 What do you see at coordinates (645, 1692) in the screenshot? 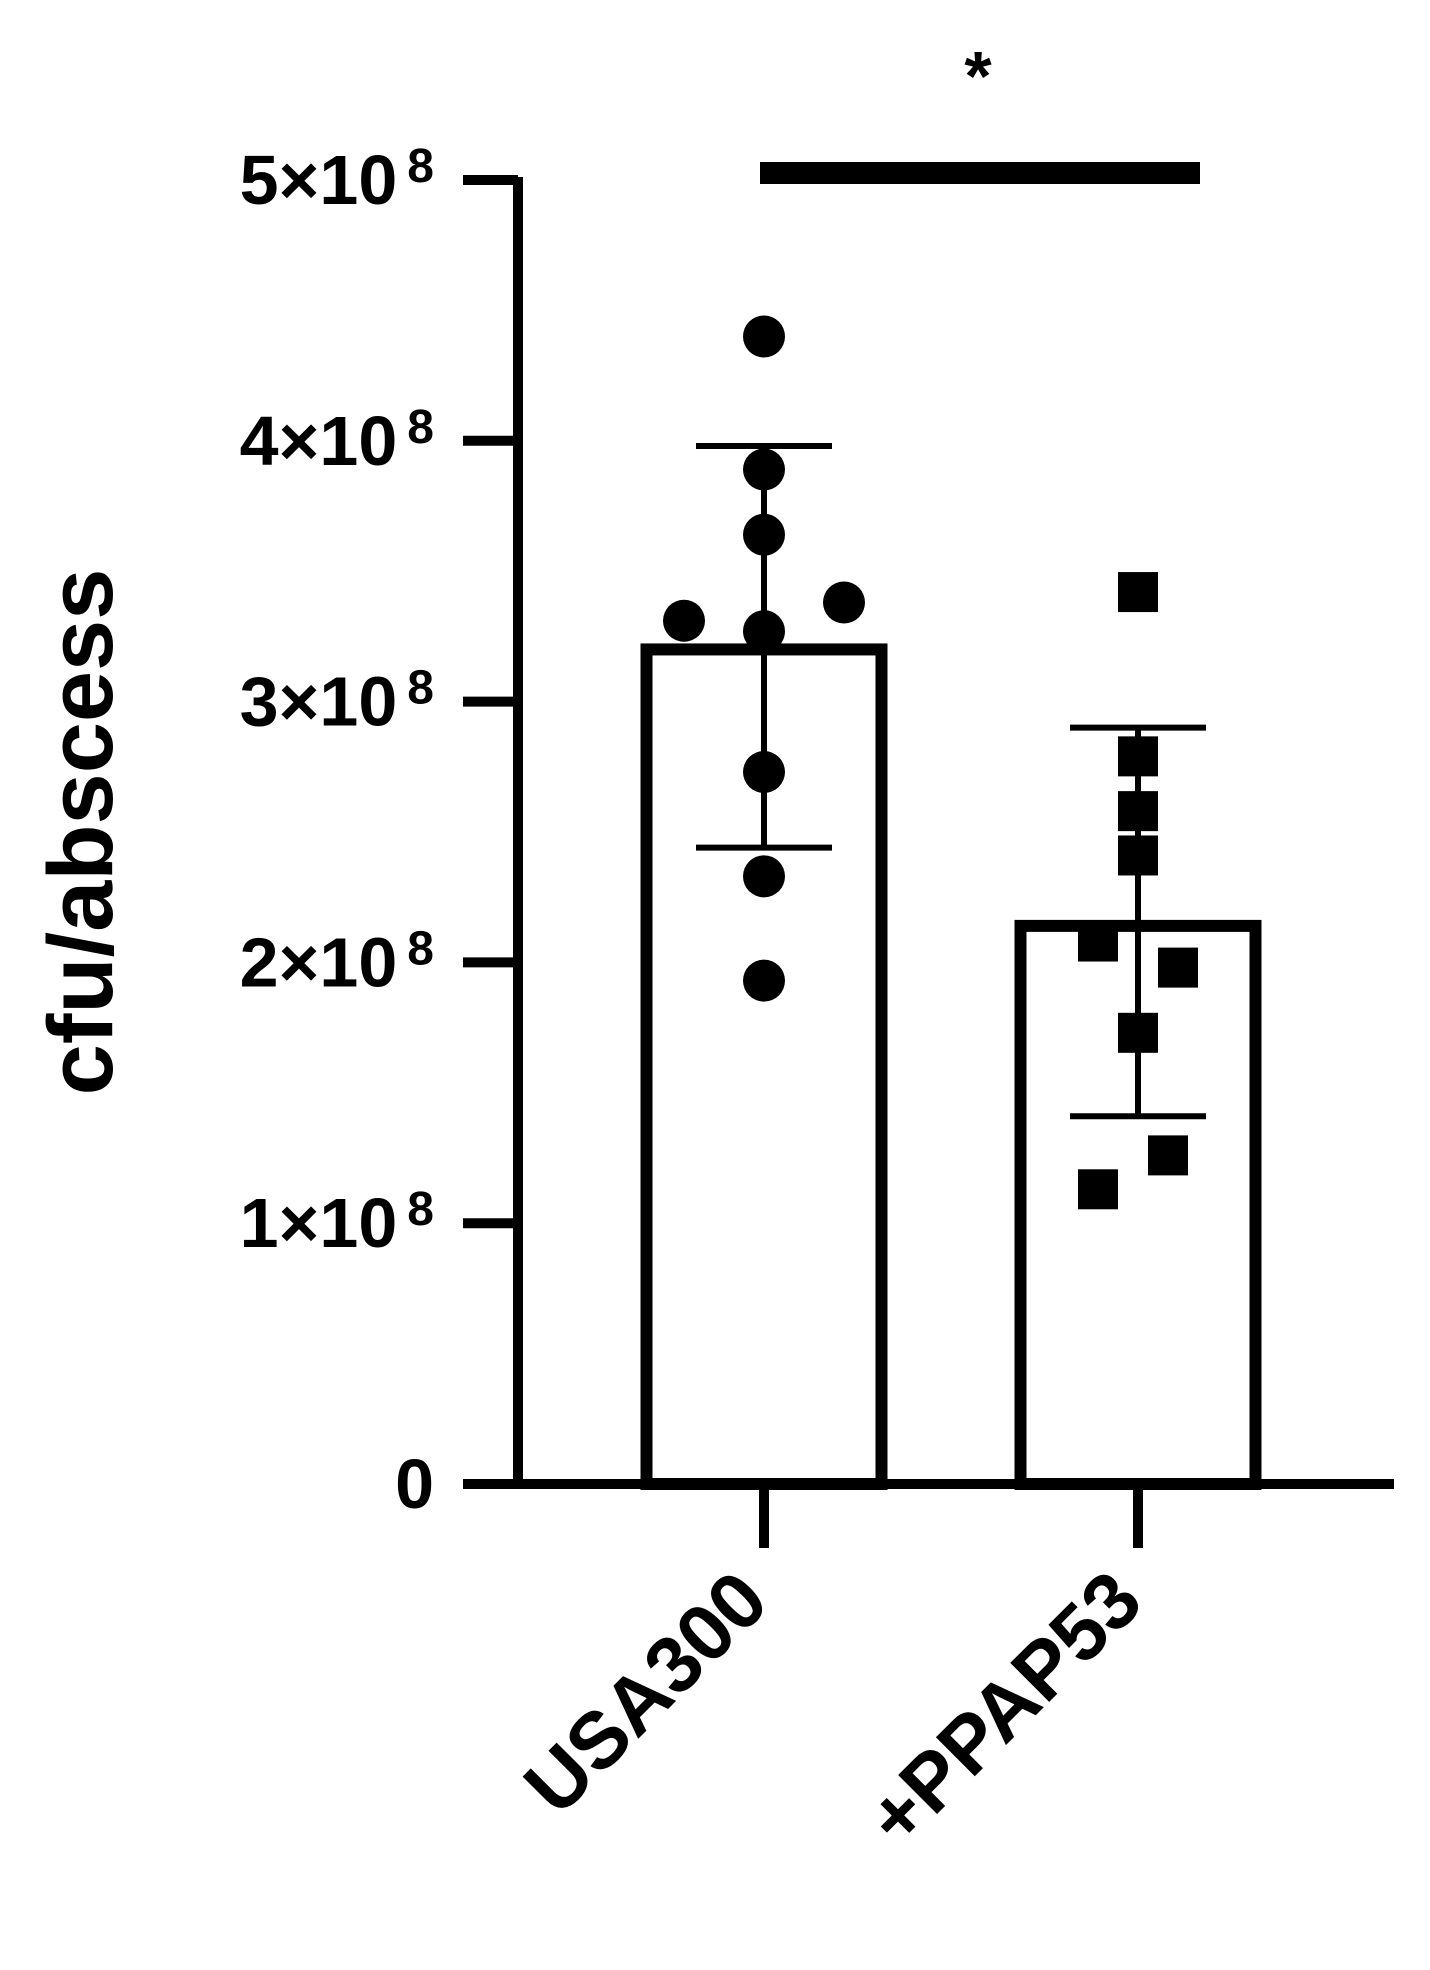
I see `x-tick-label: USA300` at bounding box center [645, 1692].